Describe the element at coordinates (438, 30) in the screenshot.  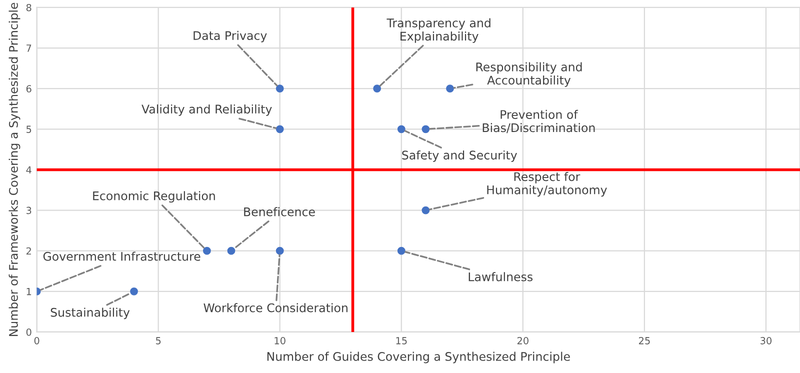
I see `annotation: Transparency and Explainability` at that location.